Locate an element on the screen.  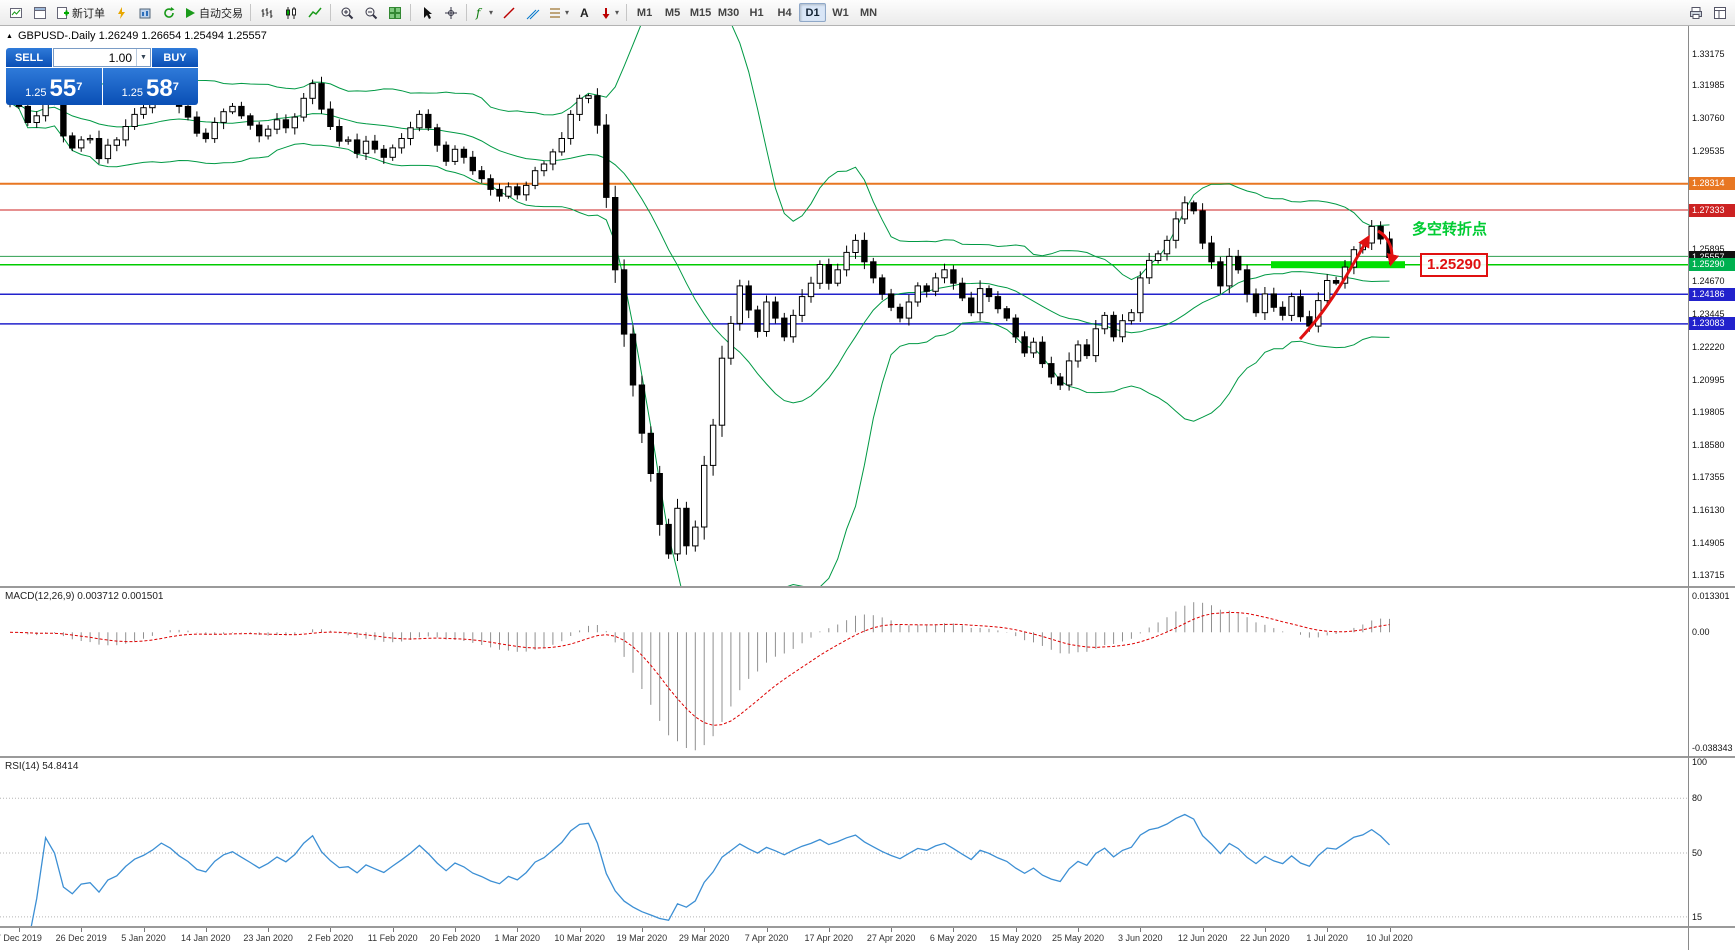
line-chart-button is located at coordinates (314, 12).